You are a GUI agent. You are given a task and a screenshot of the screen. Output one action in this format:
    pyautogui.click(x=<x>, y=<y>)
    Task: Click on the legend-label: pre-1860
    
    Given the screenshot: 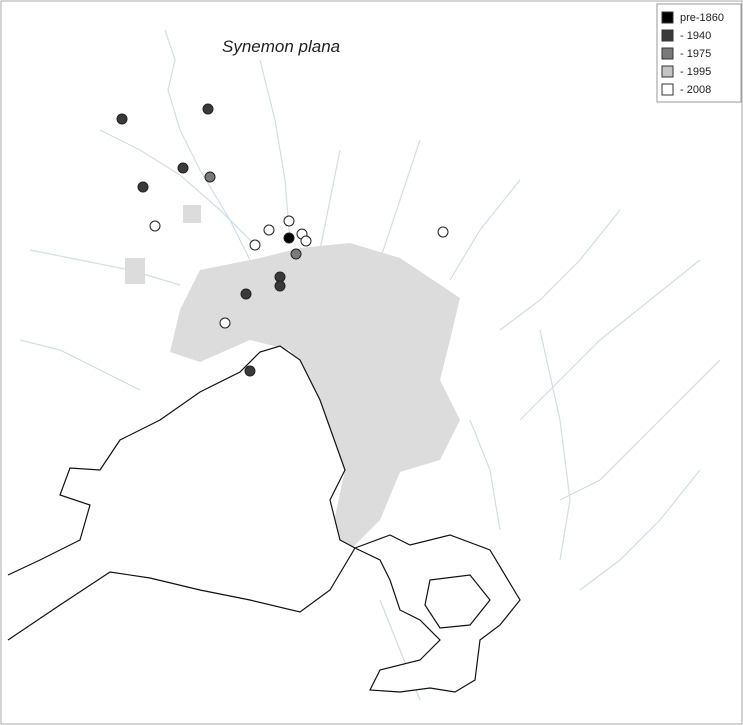 What is the action you would take?
    pyautogui.click(x=702, y=18)
    